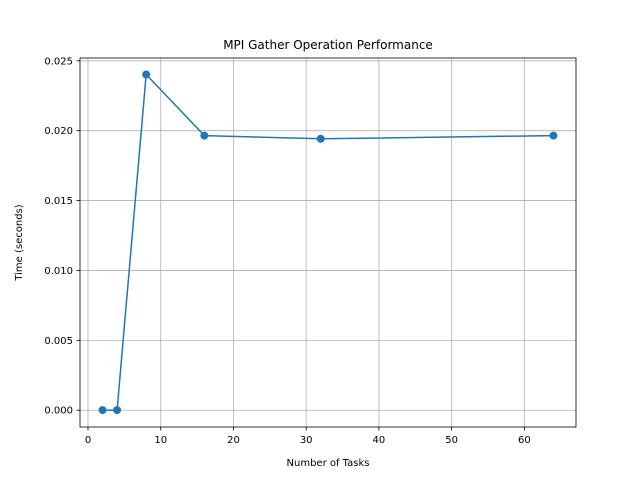  What do you see at coordinates (88, 440) in the screenshot?
I see `x-tick-label: 0` at bounding box center [88, 440].